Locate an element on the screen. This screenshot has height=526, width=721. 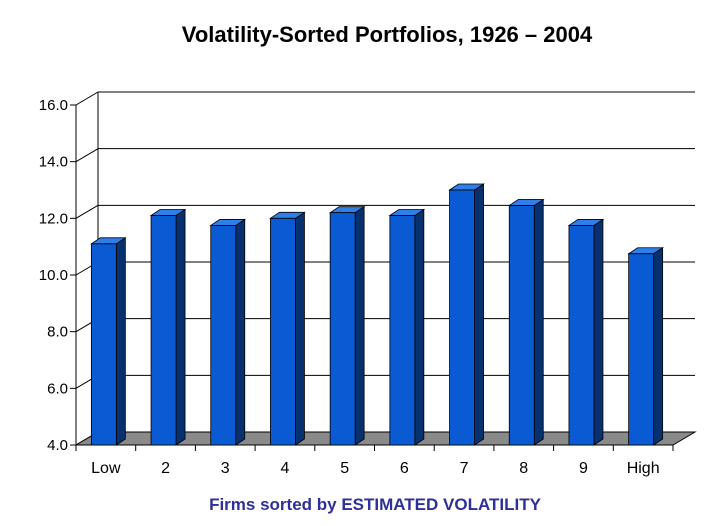
y-tick-label: 8.0 is located at coordinates (57, 332).